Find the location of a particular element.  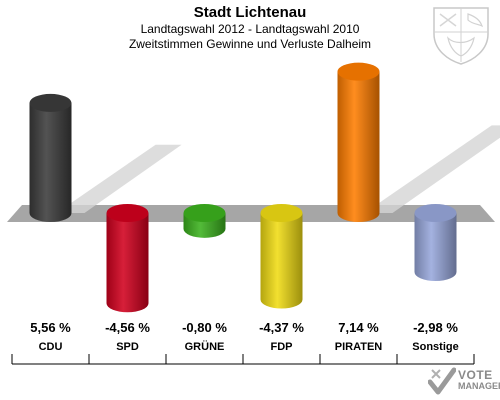

bar-piraten is located at coordinates (358, 142).